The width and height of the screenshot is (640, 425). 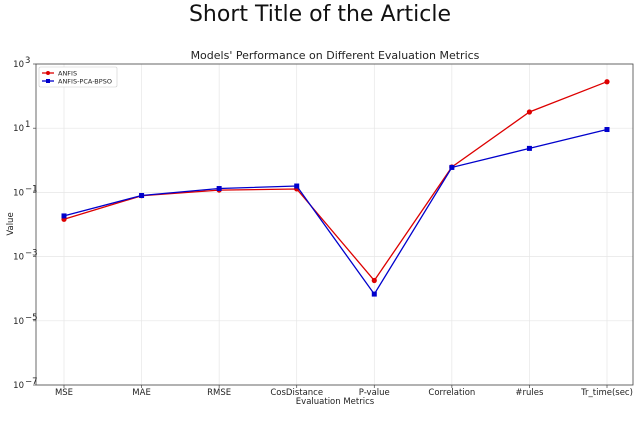 I want to click on x-tick-label: CosDistance, so click(x=296, y=393).